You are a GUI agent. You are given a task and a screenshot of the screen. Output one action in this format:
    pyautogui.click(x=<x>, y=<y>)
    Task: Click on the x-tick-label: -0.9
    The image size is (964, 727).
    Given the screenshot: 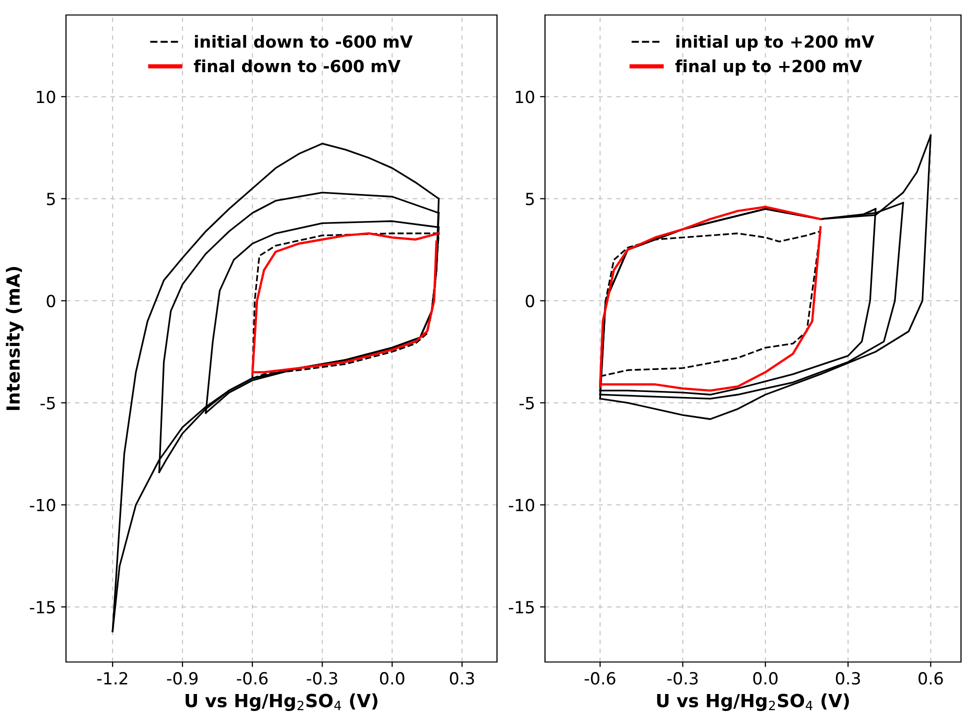 What is the action you would take?
    pyautogui.click(x=182, y=678)
    